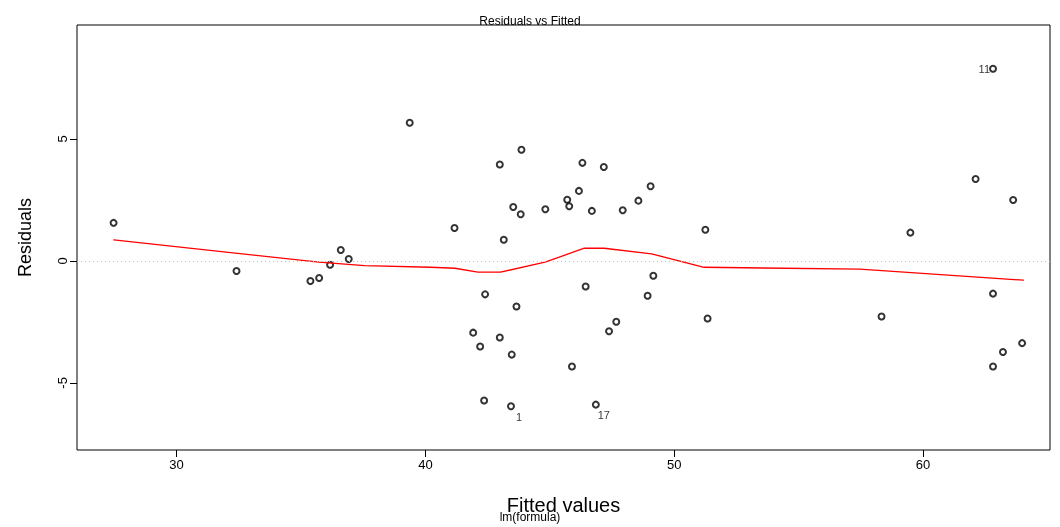 The height and width of the screenshot is (527, 1060). What do you see at coordinates (984, 68) in the screenshot?
I see `annotation: 11` at bounding box center [984, 68].